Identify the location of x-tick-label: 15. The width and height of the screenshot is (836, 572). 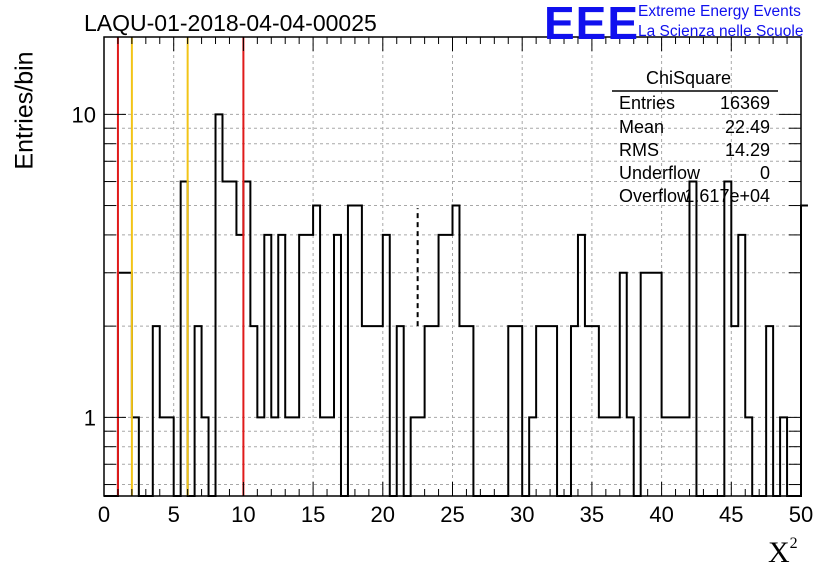
(313, 514).